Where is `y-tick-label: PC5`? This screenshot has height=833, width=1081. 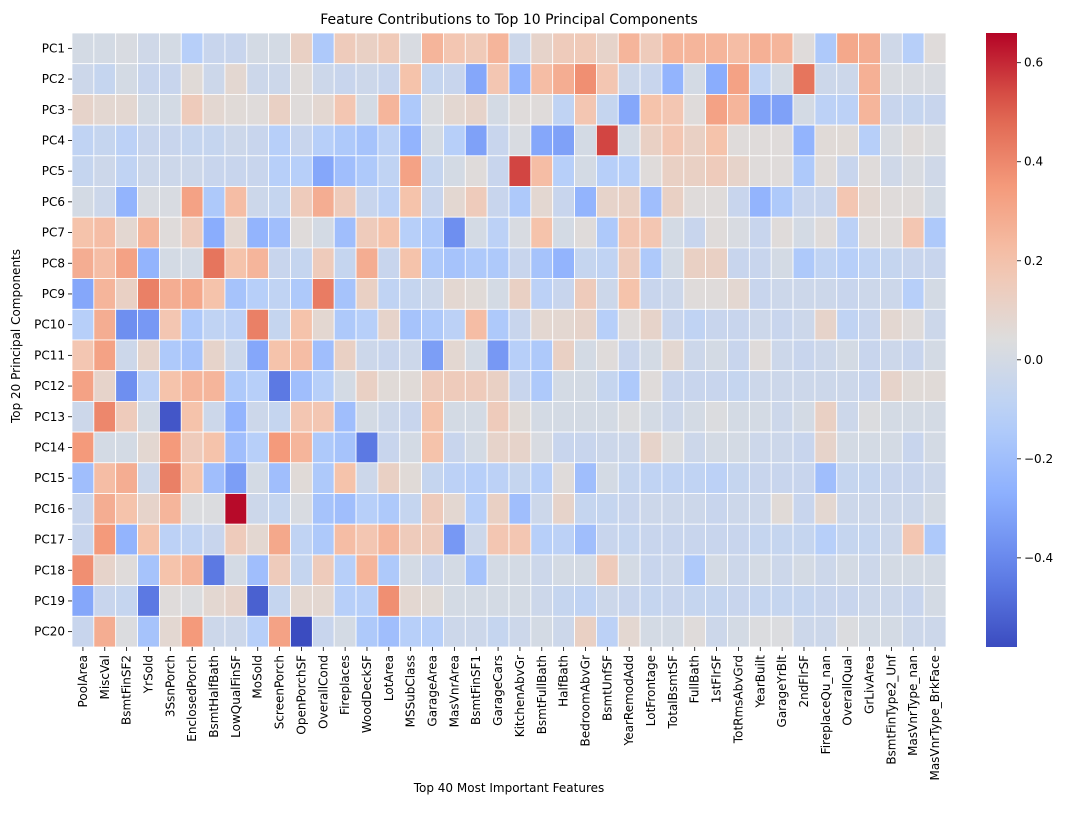 y-tick-label: PC5 is located at coordinates (53, 171).